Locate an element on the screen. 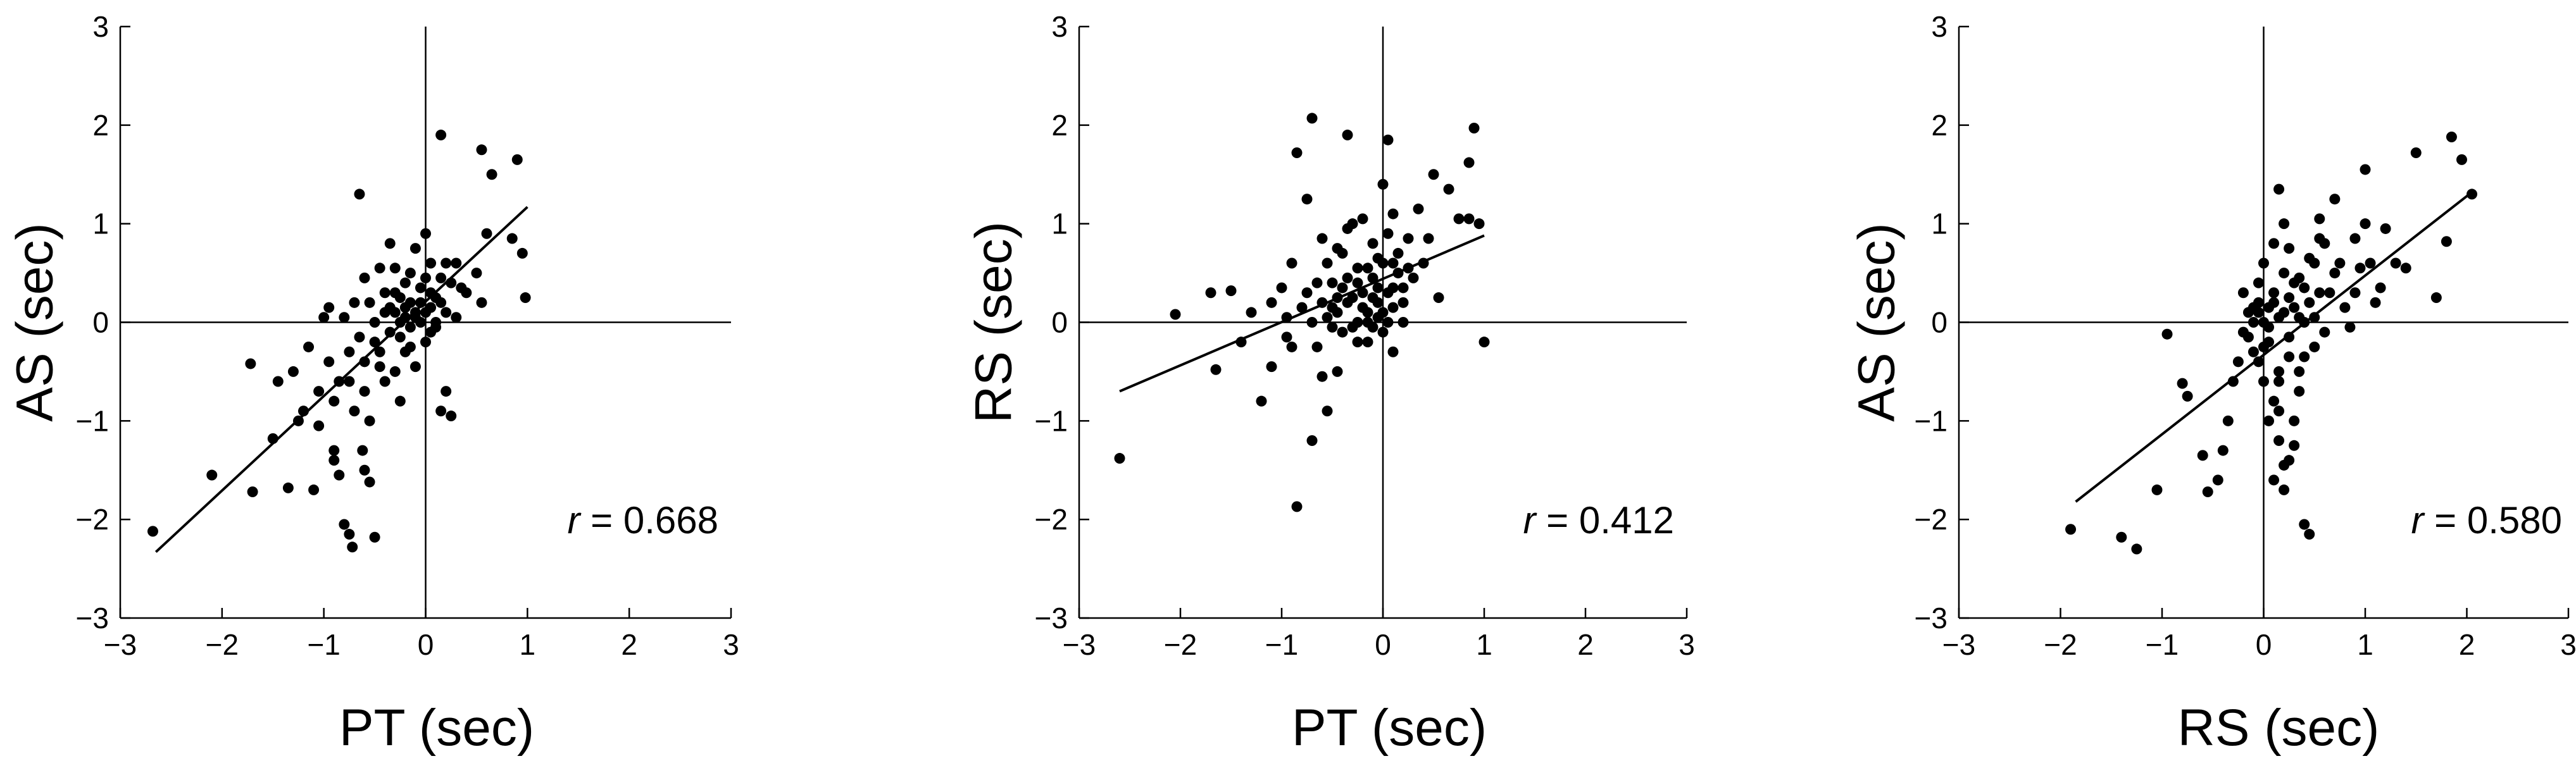  x-tick-label: −2 is located at coordinates (222, 645).